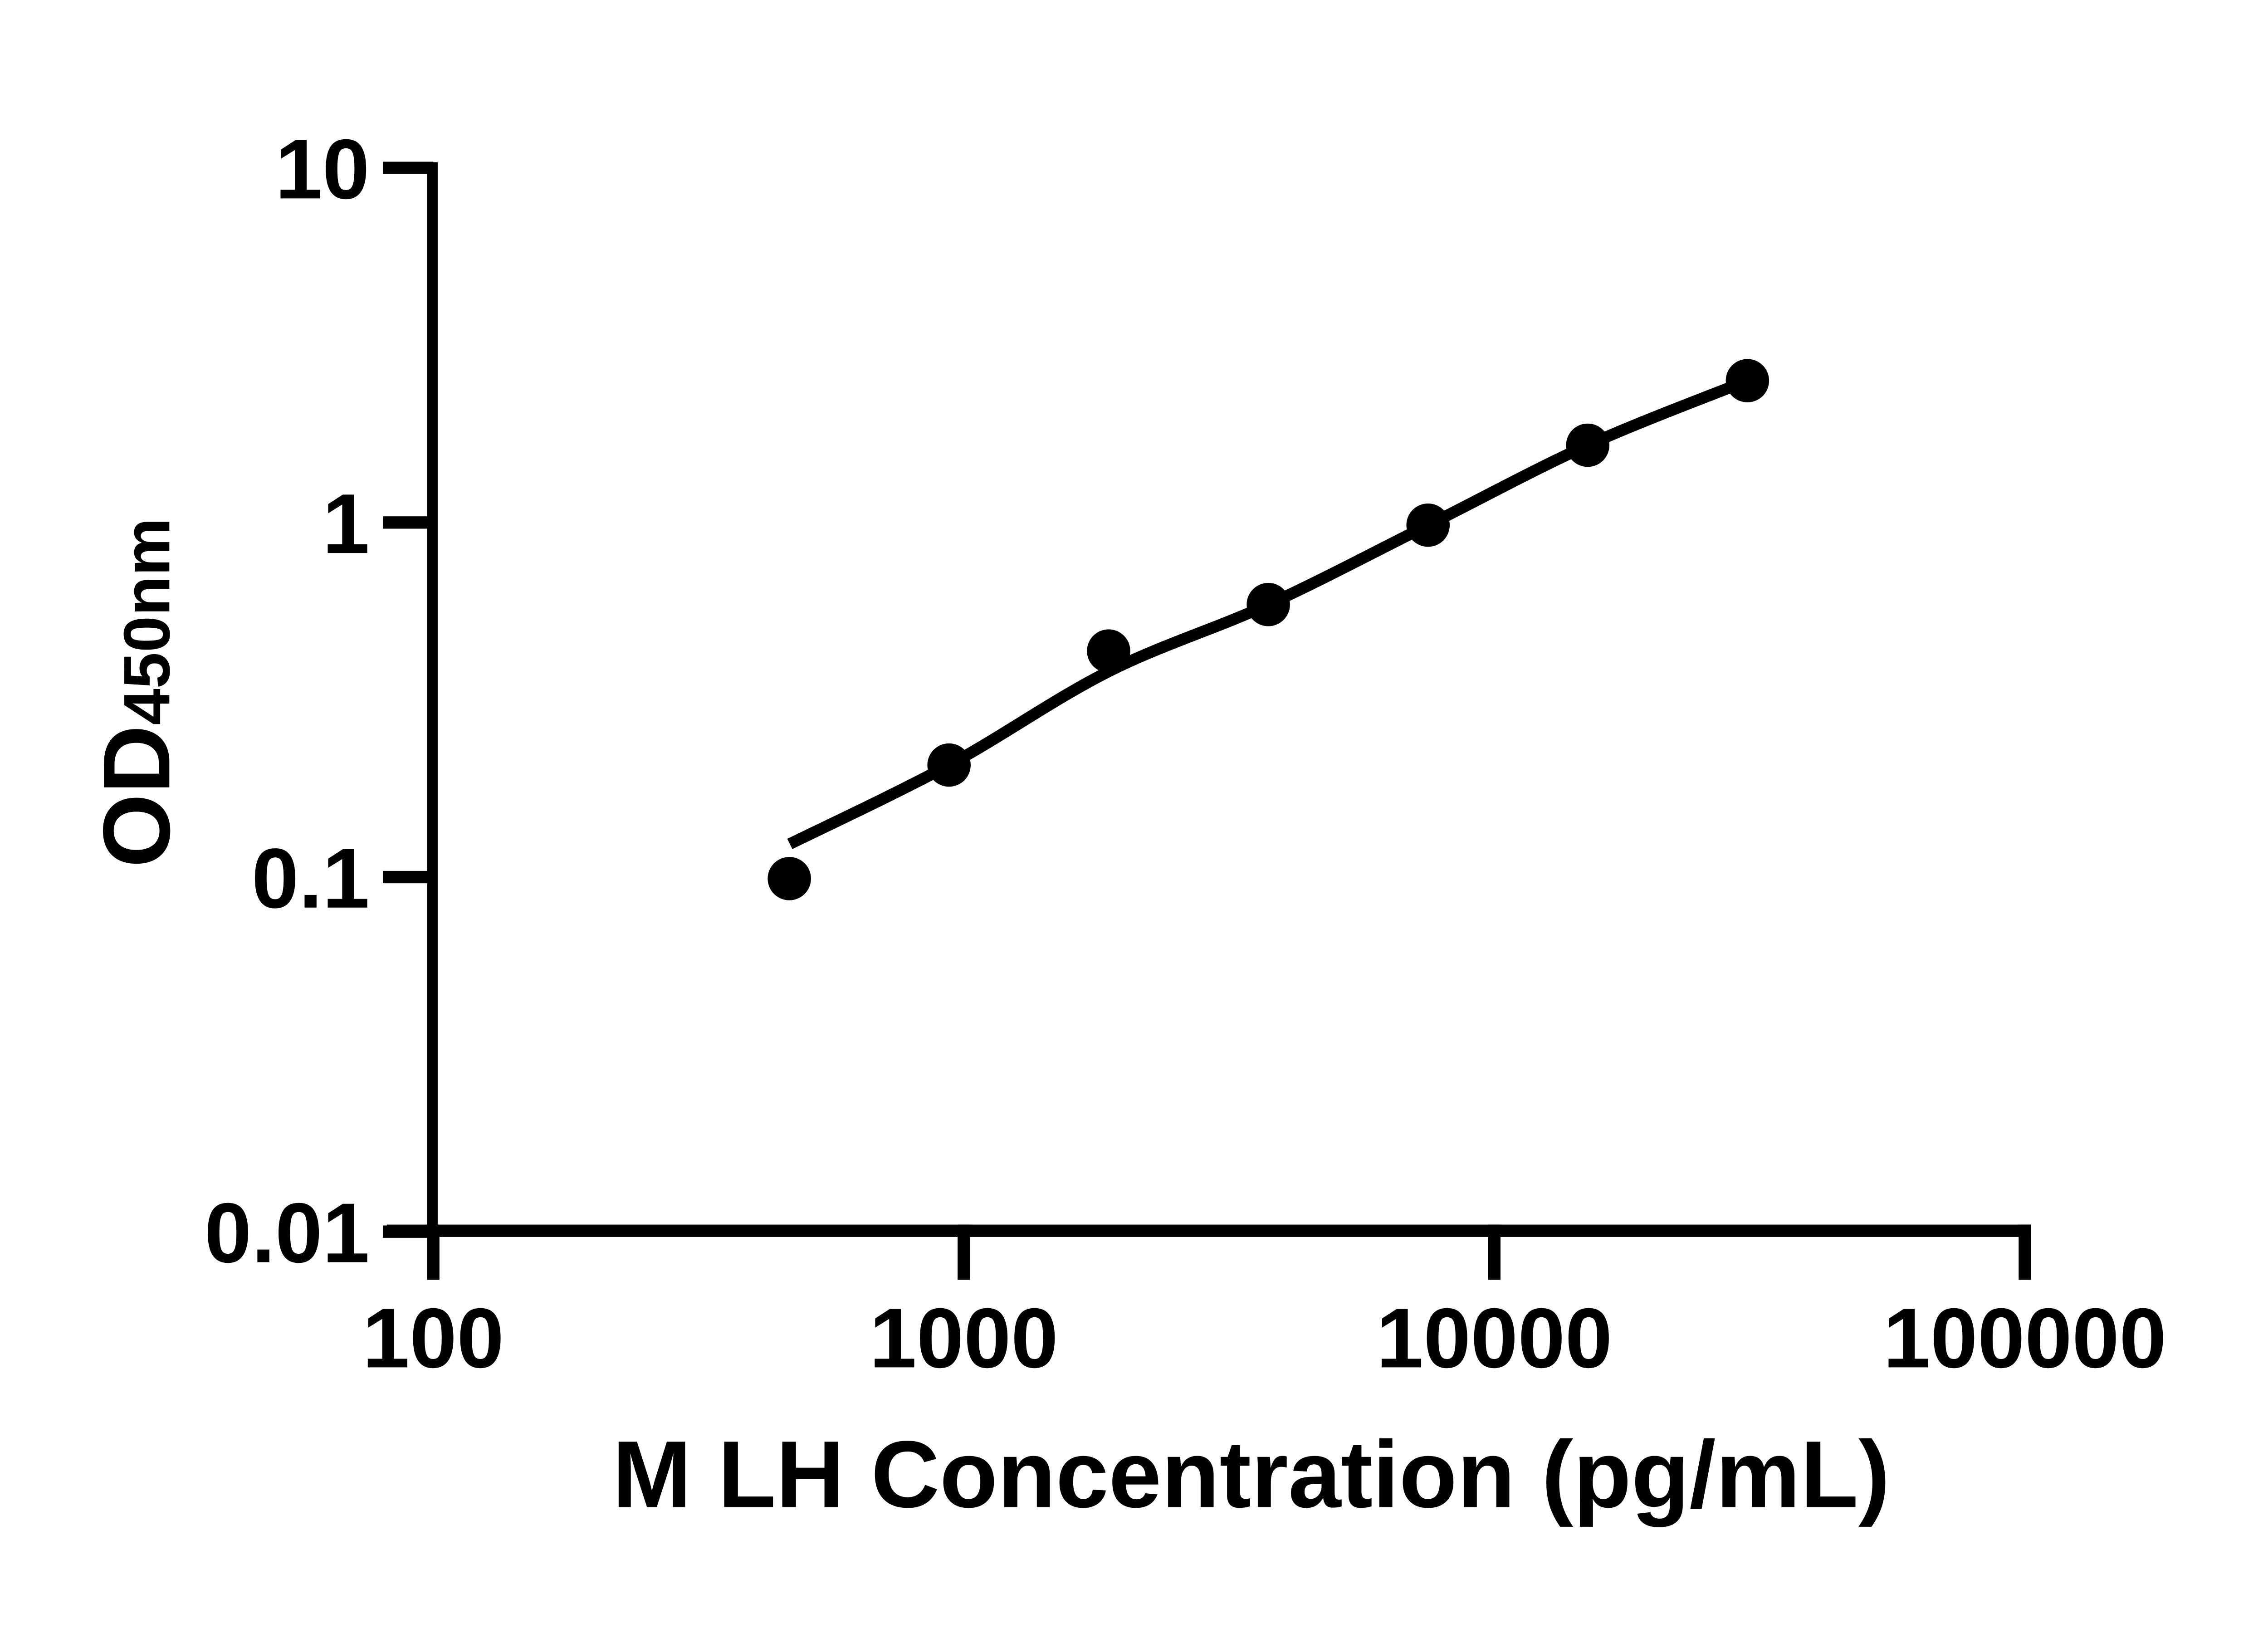 The height and width of the screenshot is (1633, 2268). I want to click on y-tick-label: 1, so click(346, 523).